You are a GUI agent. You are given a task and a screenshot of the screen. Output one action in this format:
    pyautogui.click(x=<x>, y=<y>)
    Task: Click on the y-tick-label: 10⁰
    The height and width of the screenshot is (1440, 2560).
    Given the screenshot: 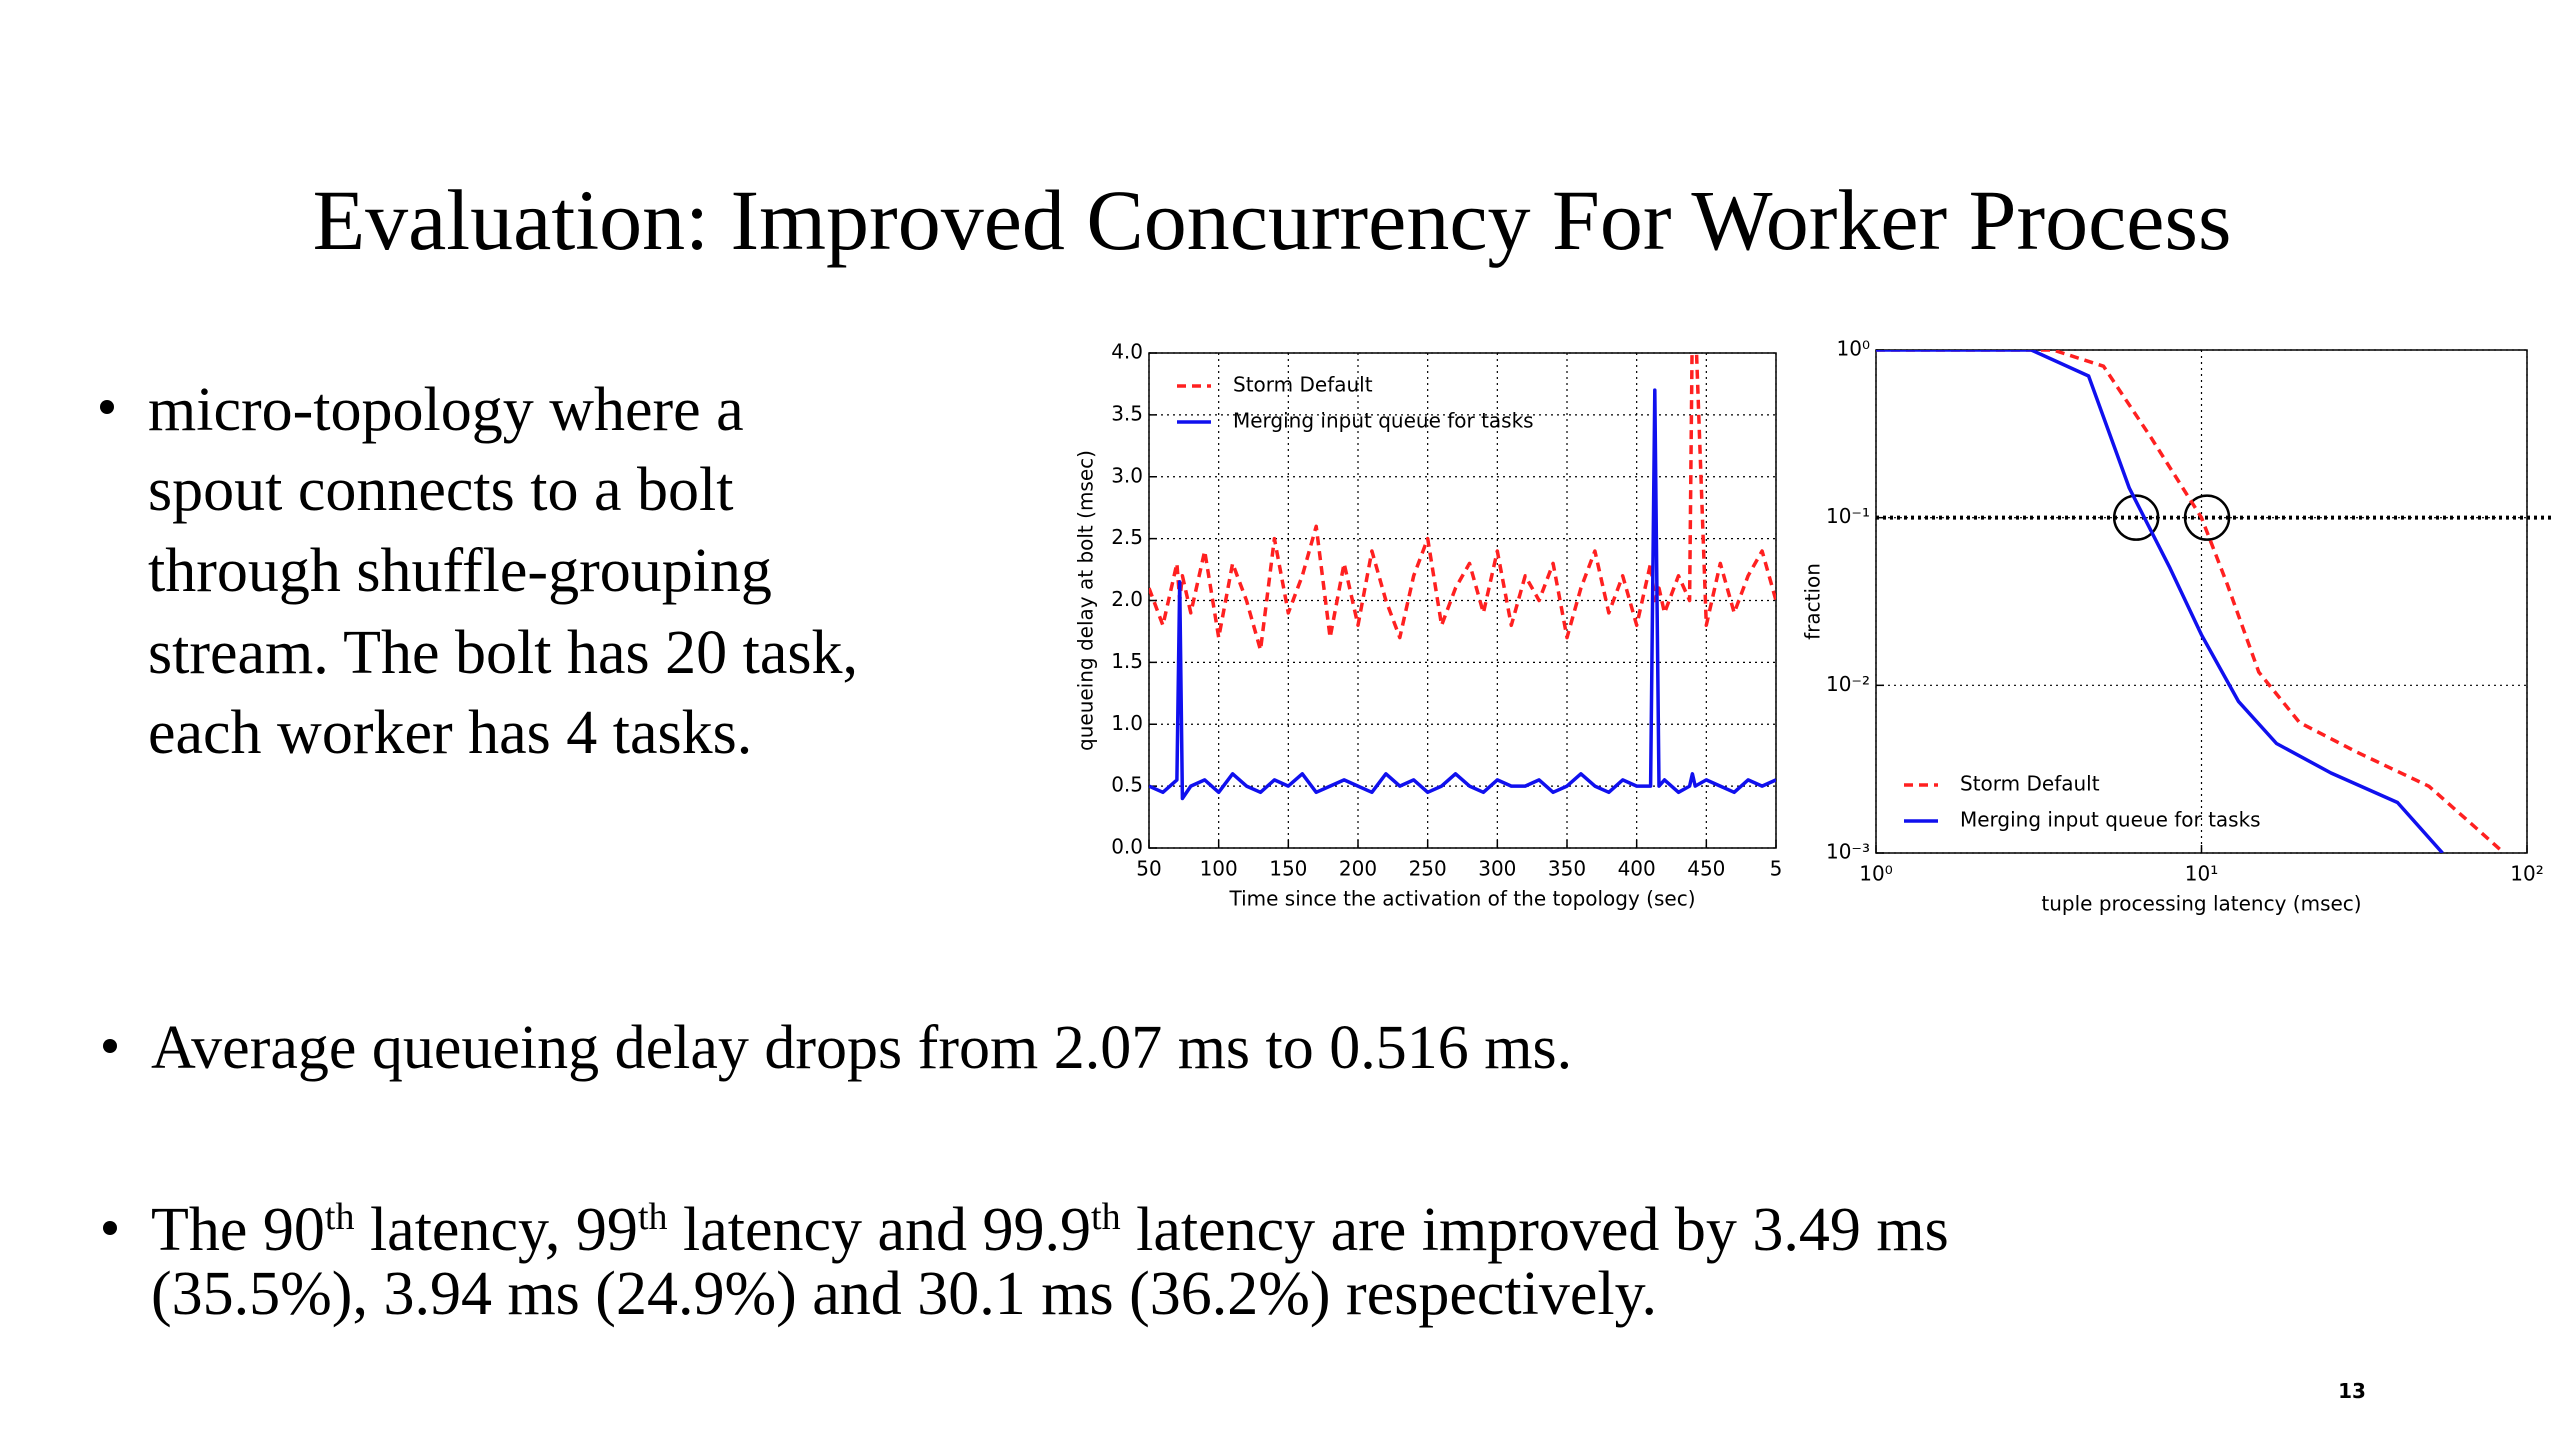 What is the action you would take?
    pyautogui.click(x=1853, y=349)
    